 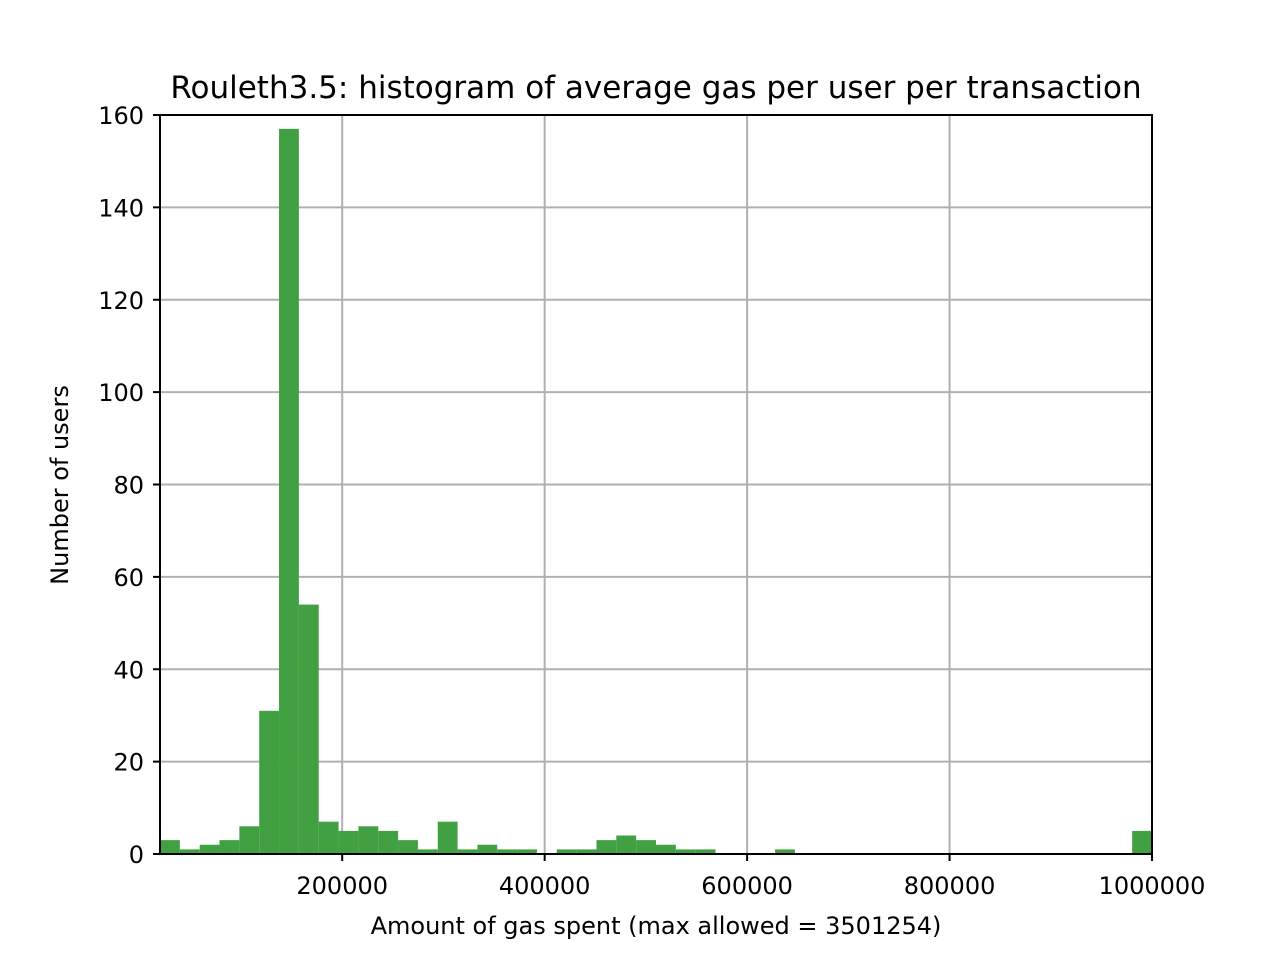 I want to click on y-tick-label: 80, so click(x=128, y=486).